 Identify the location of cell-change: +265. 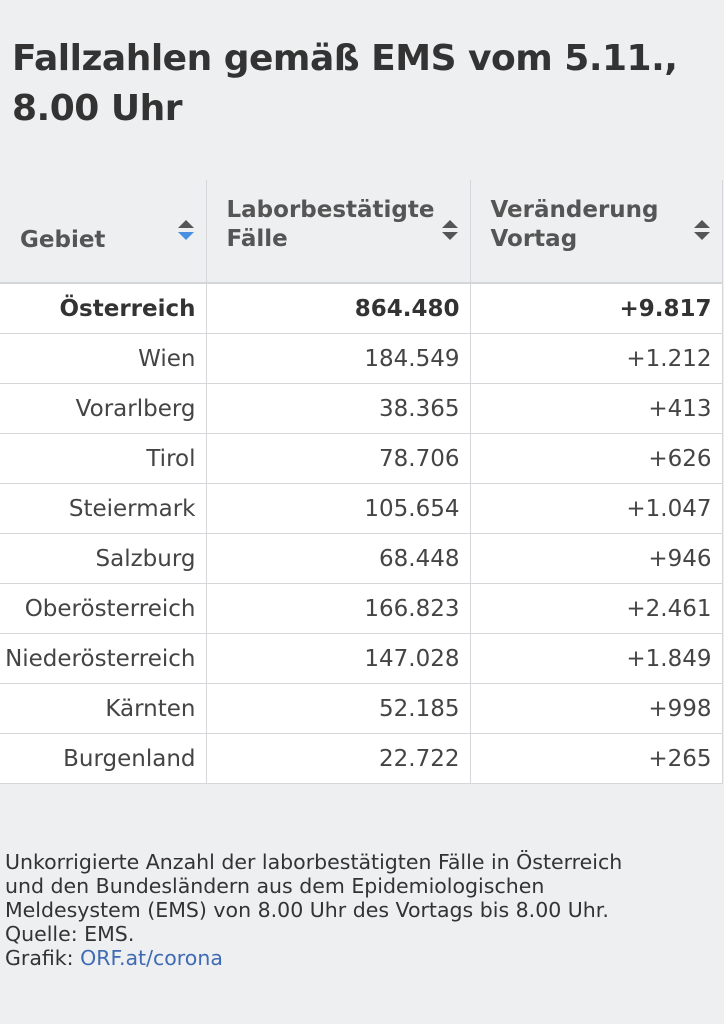
(596, 758).